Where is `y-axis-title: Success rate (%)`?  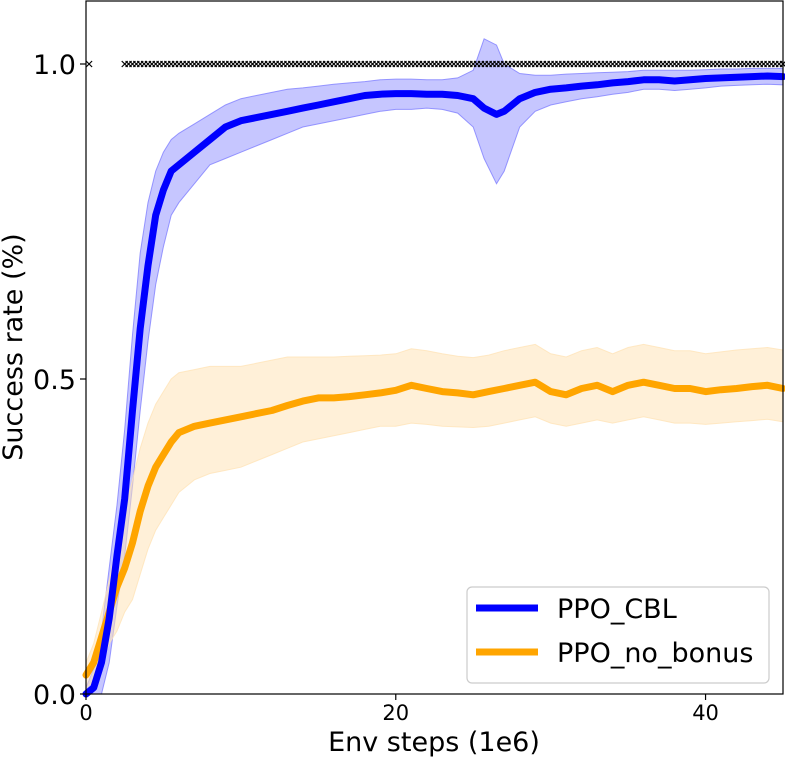
y-axis-title: Success rate (%) is located at coordinates (14, 346).